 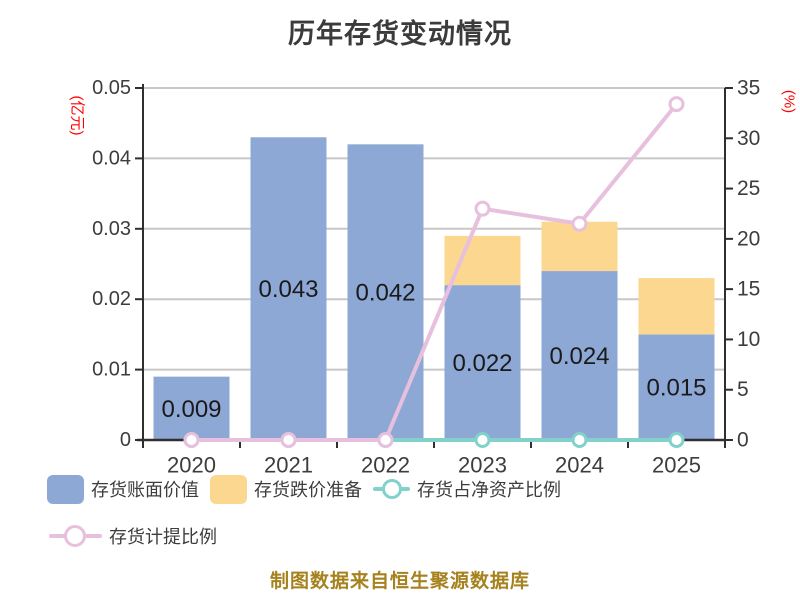 I want to click on right-axis-tick-label: 20, so click(x=748, y=238).